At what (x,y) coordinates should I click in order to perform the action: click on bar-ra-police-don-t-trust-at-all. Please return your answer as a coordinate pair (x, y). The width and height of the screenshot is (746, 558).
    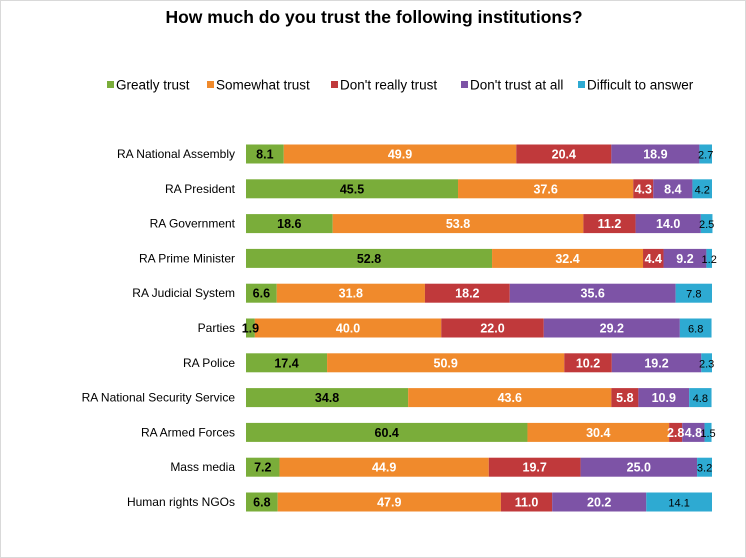
    Looking at the image, I should click on (656, 363).